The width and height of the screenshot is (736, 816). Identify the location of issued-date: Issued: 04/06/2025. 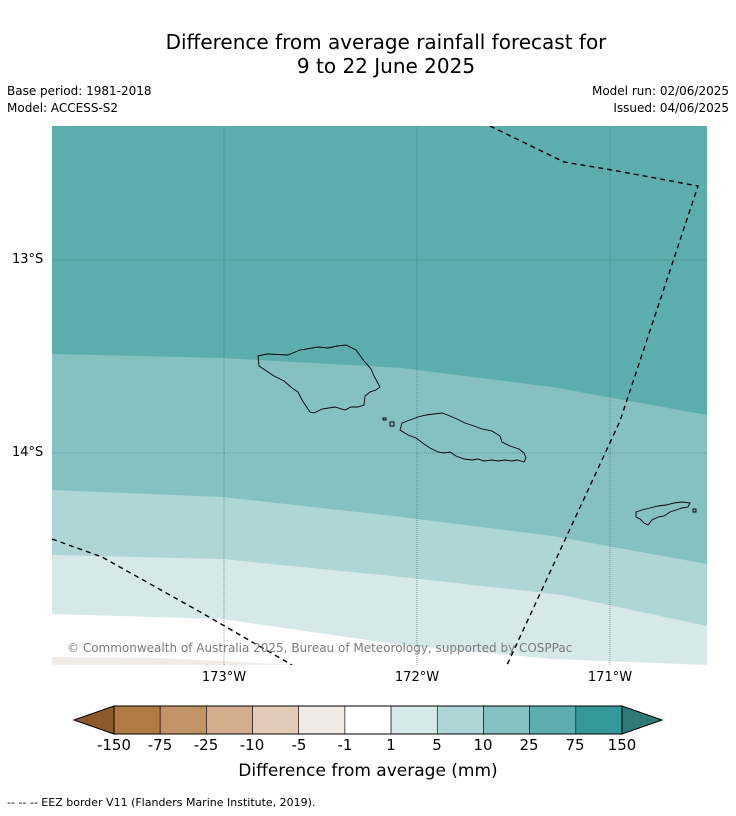
(671, 108).